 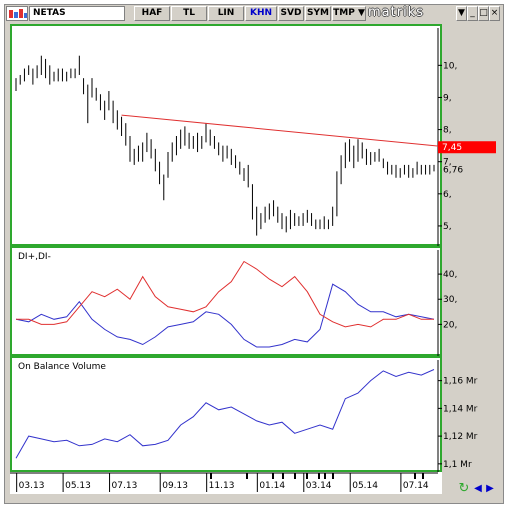 I want to click on last-value-label: 7,45, so click(x=452, y=148).